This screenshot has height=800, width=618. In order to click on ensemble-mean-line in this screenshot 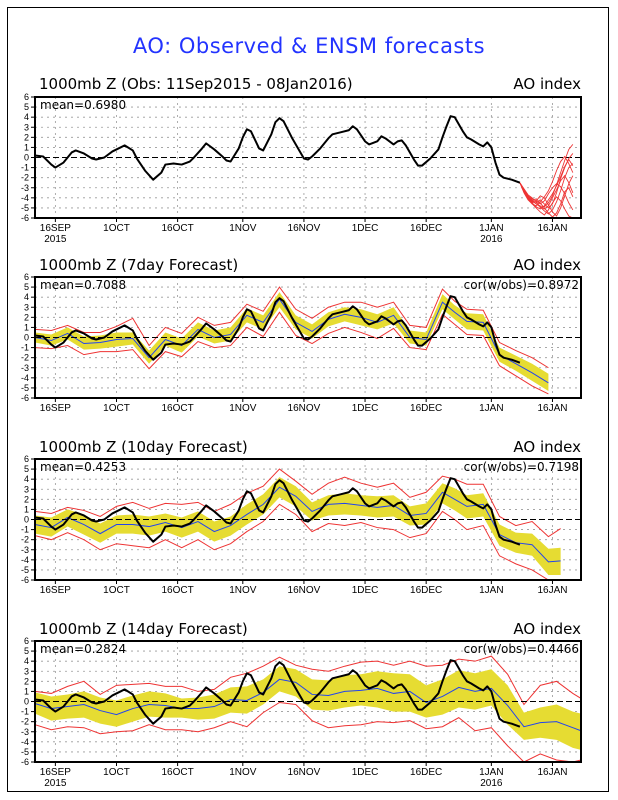, I will do `click(297, 524)`.